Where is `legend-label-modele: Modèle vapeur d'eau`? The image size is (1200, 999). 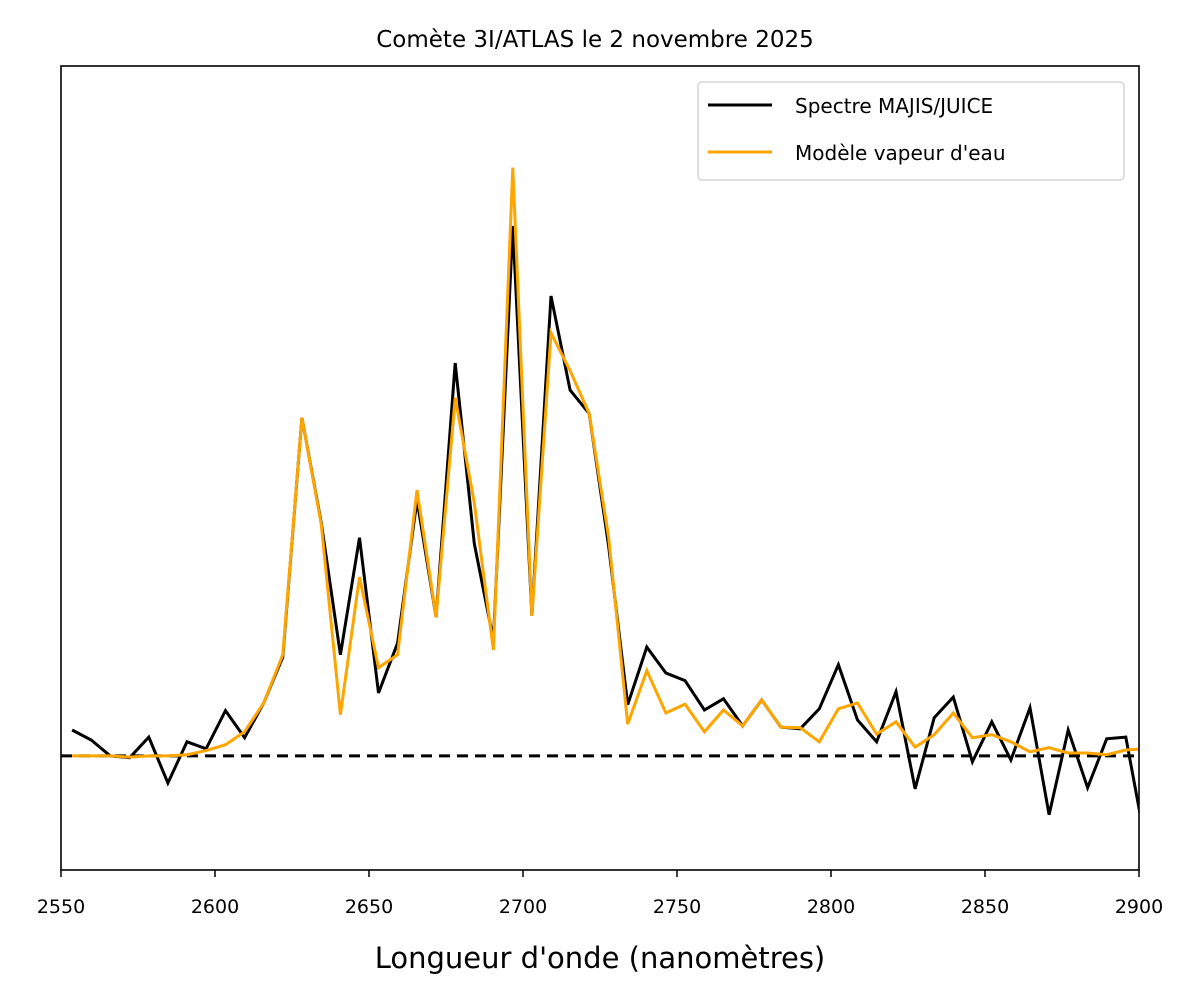 legend-label-modele: Modèle vapeur d'eau is located at coordinates (900, 153).